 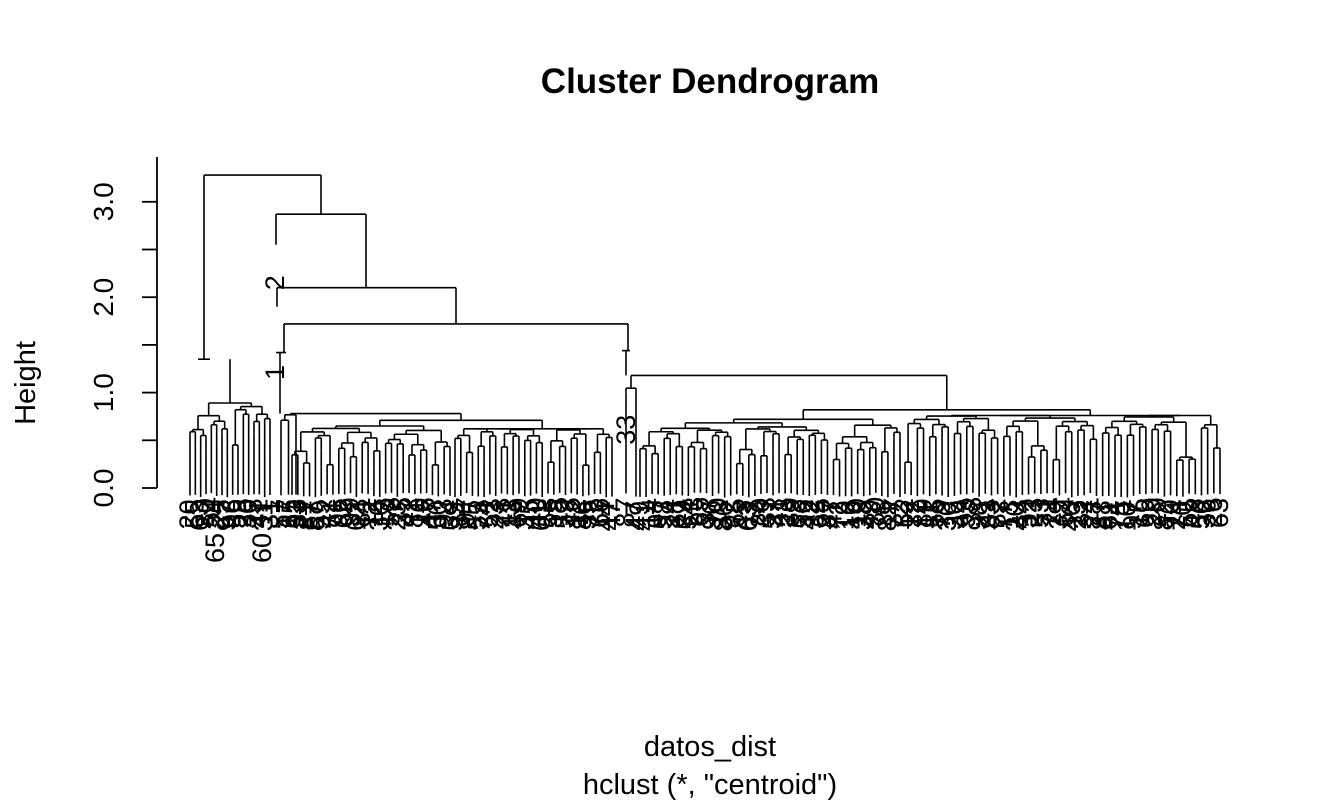 I want to click on leaf-label-named: 1, so click(x=275, y=372).